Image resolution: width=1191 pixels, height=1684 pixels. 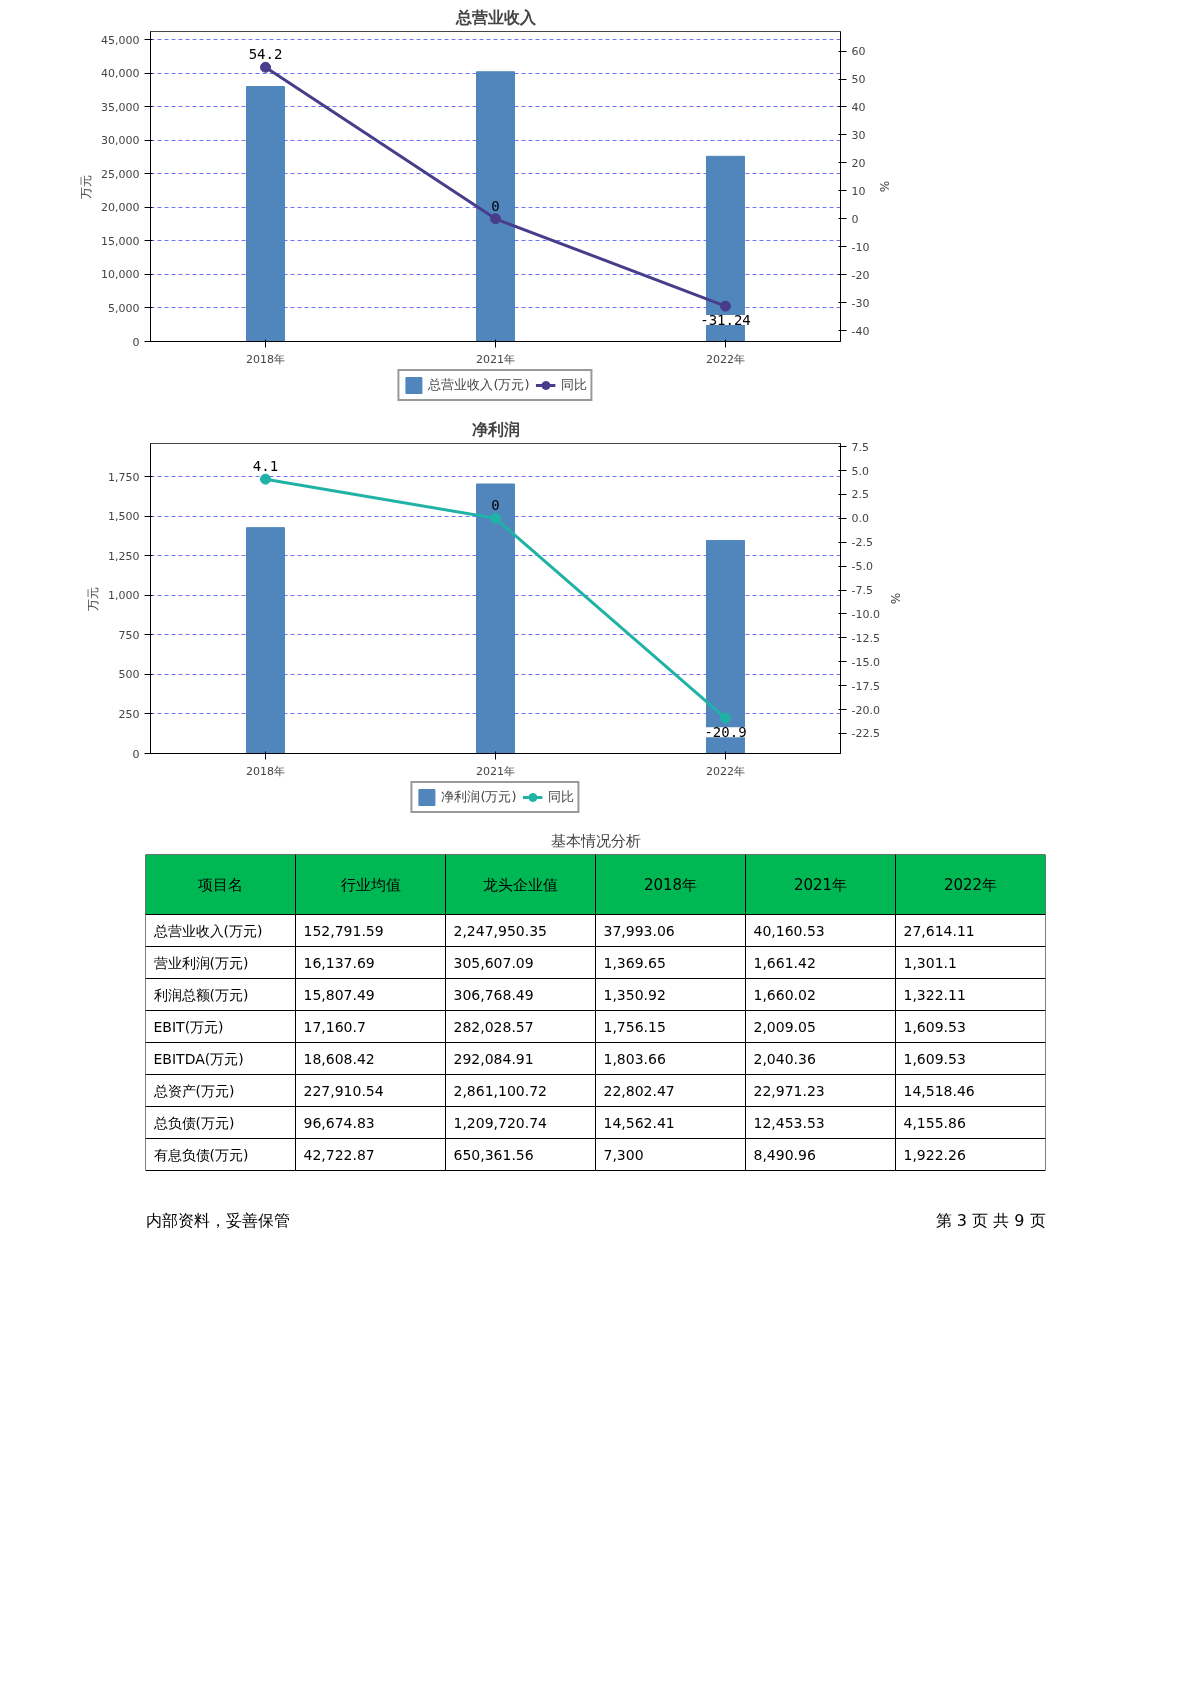 I want to click on text: 40,160.53, so click(x=789, y=930).